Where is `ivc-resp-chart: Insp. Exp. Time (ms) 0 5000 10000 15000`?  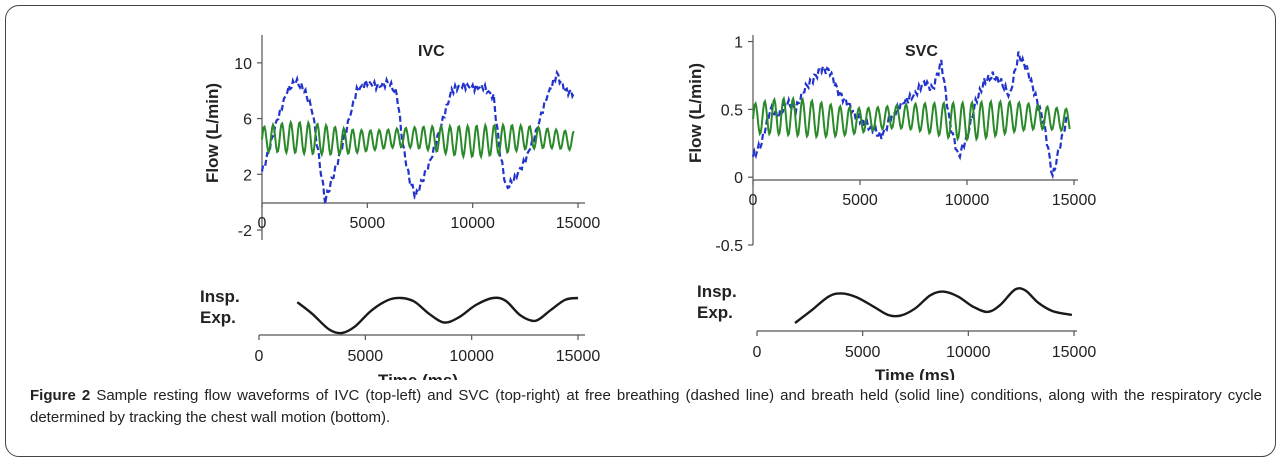 ivc-resp-chart: Insp. Exp. Time (ms) 0 5000 10000 15000 is located at coordinates (400, 333).